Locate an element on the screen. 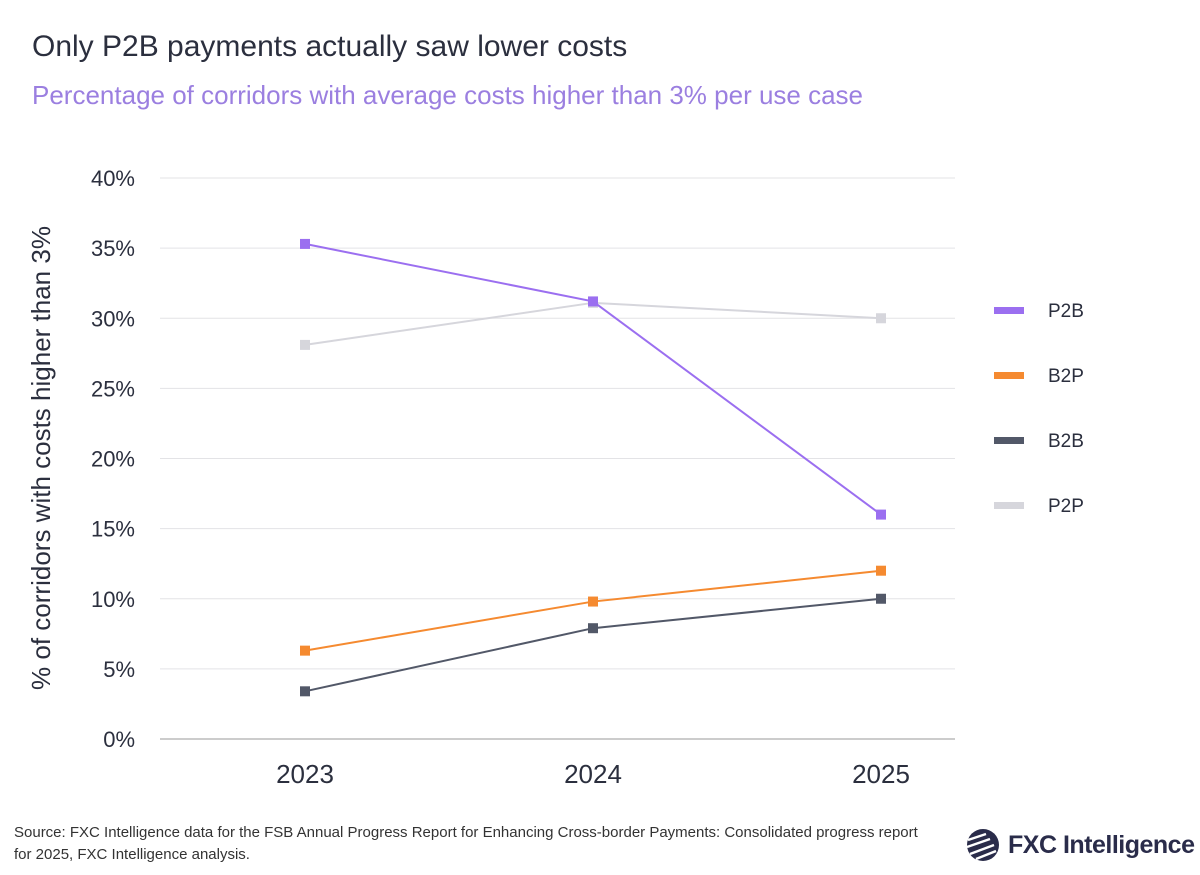 The width and height of the screenshot is (1200, 875). y-tick-label: 35% is located at coordinates (113, 248).